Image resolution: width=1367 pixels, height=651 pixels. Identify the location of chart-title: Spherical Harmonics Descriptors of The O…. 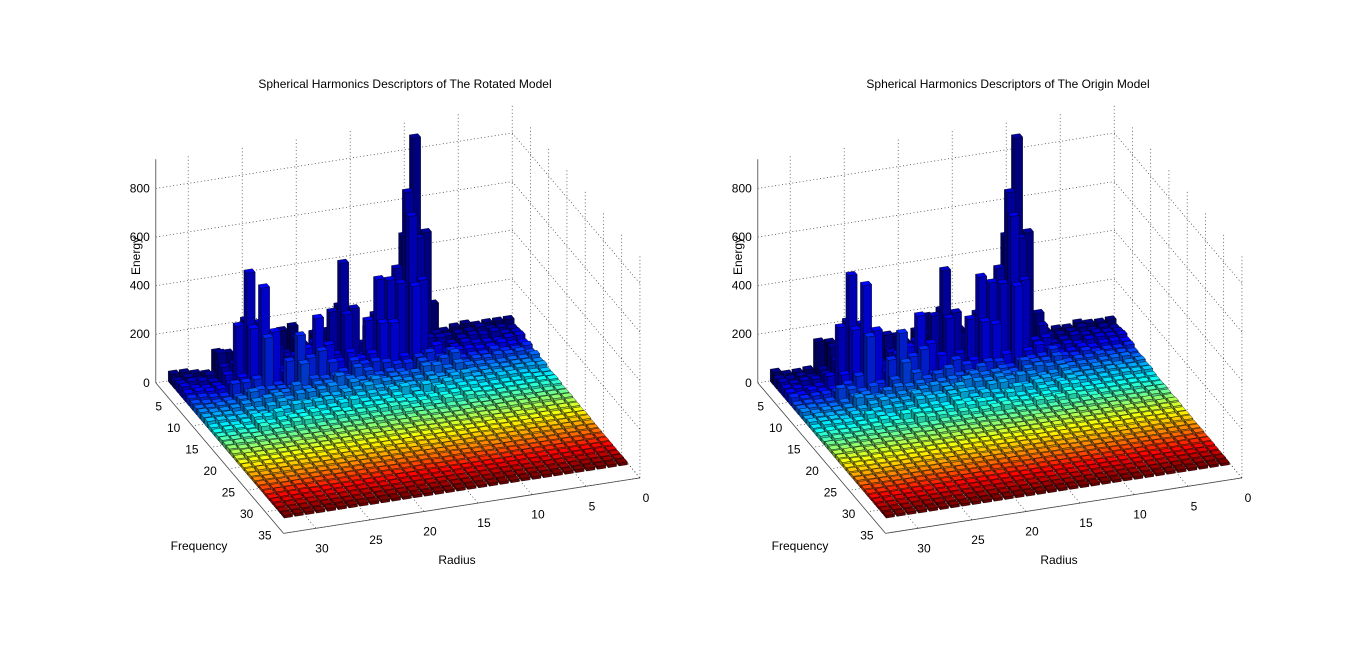
(1007, 84).